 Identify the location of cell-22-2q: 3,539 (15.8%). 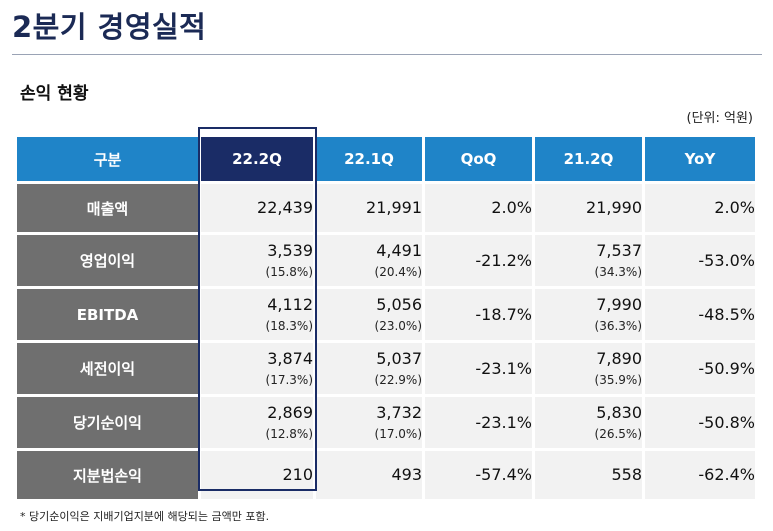
(257, 260).